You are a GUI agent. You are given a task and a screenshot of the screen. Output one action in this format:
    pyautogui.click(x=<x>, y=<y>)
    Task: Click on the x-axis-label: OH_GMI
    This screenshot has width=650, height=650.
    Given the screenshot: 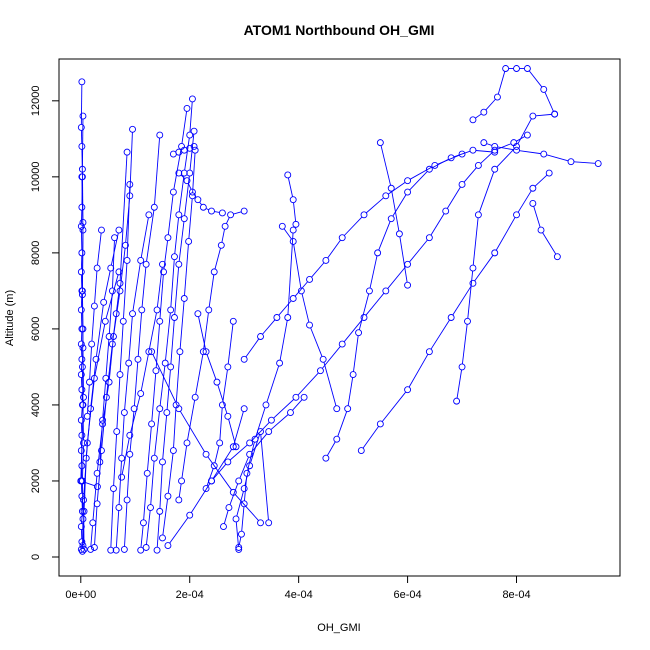 What is the action you would take?
    pyautogui.click(x=338, y=628)
    